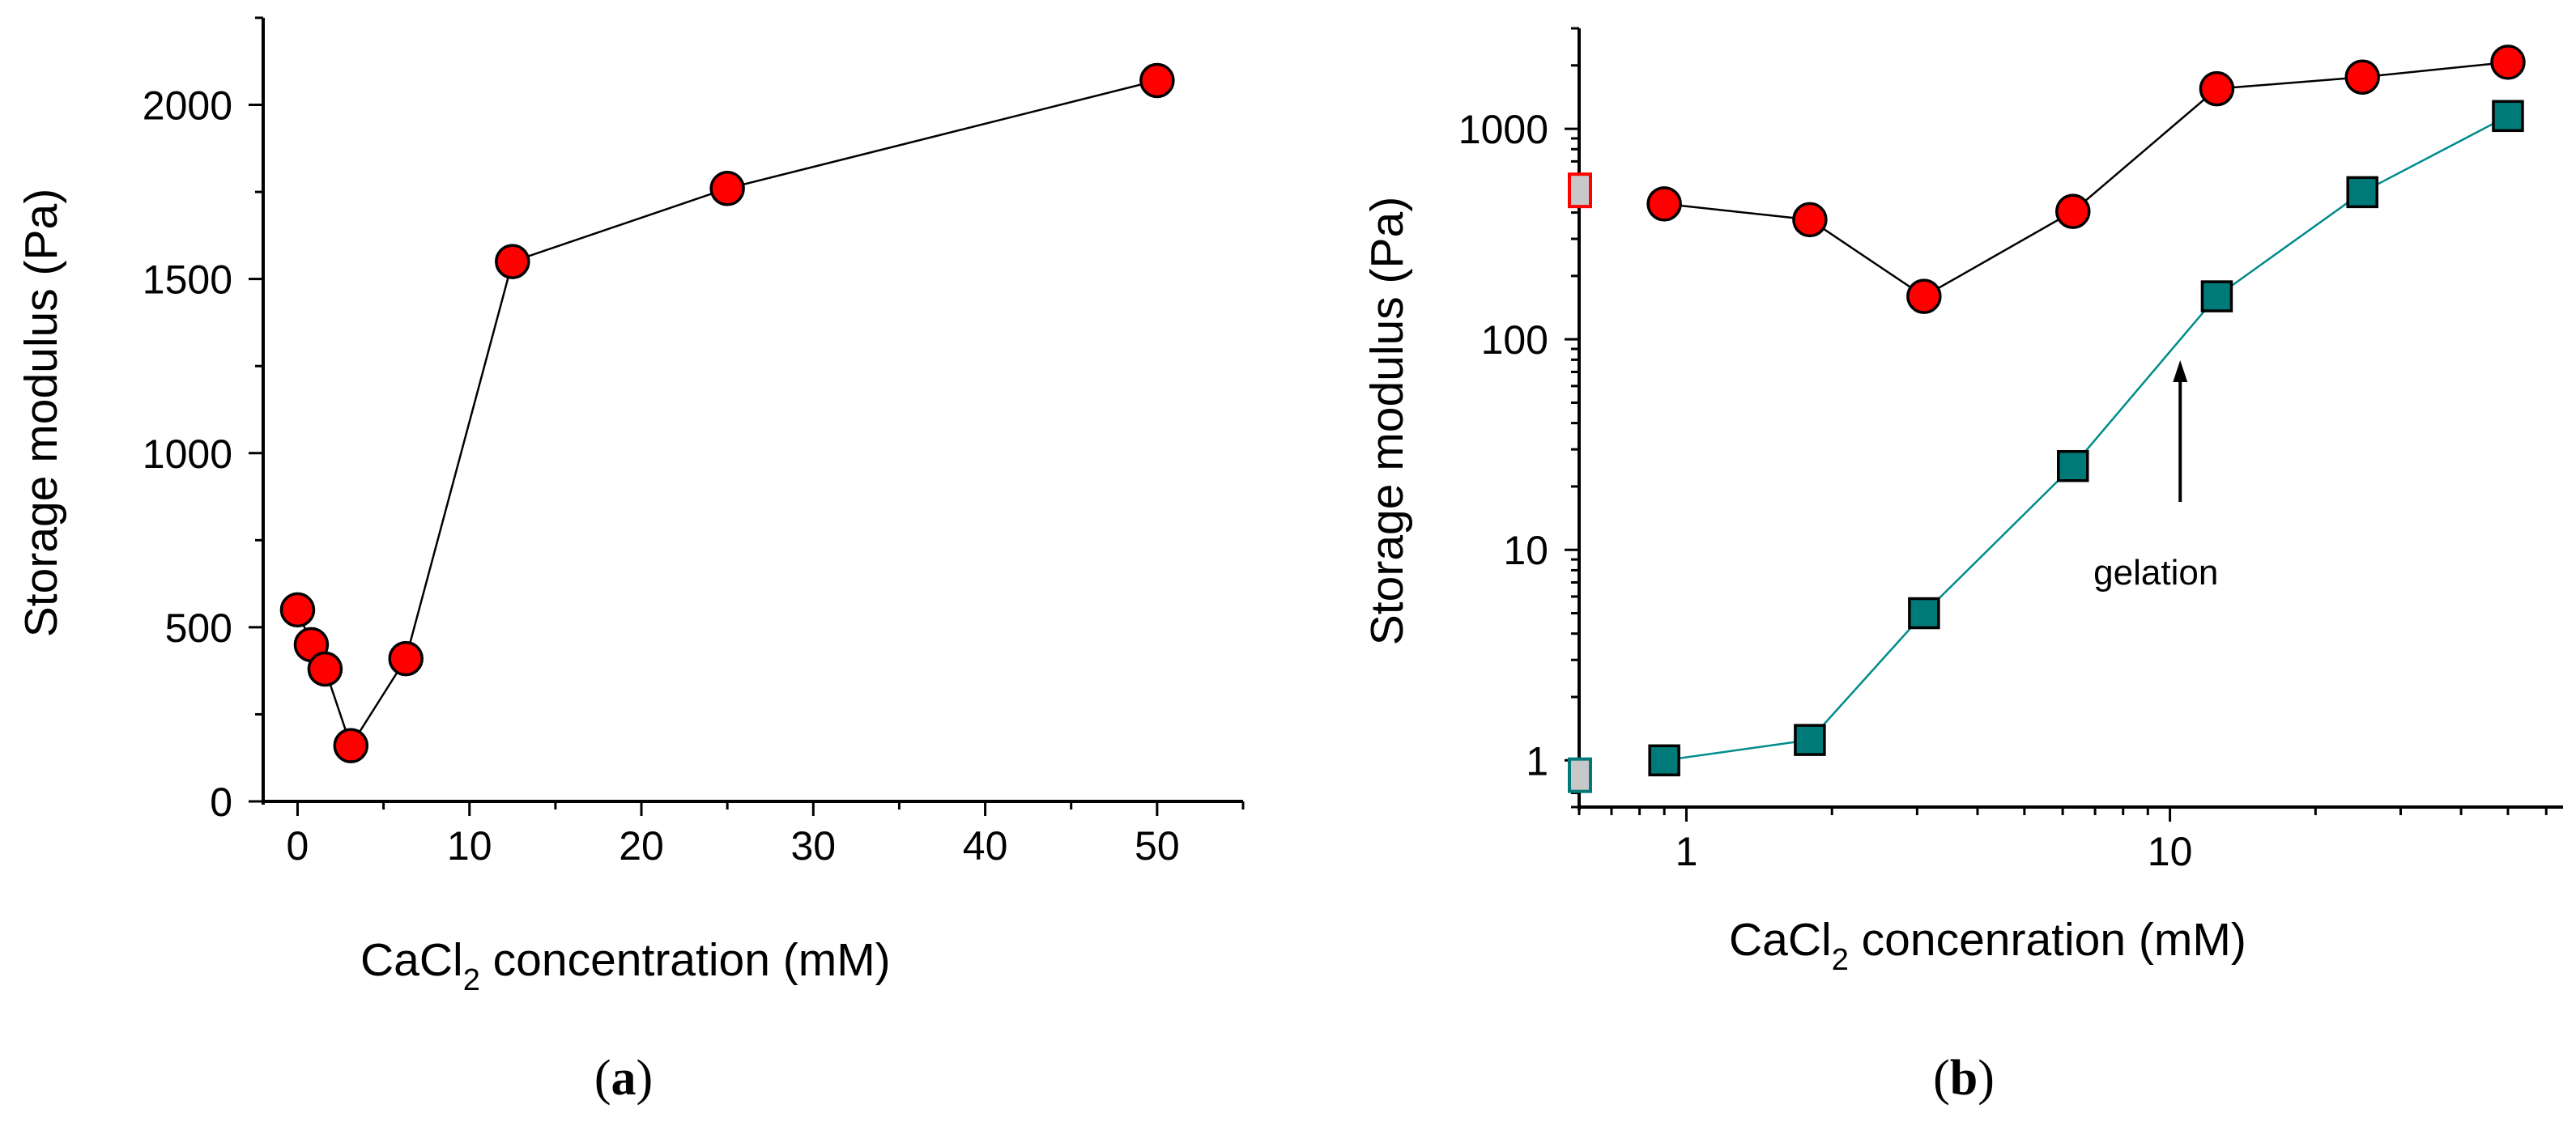  I want to click on x-axis-title-b-main: CaCl, so click(1780, 940).